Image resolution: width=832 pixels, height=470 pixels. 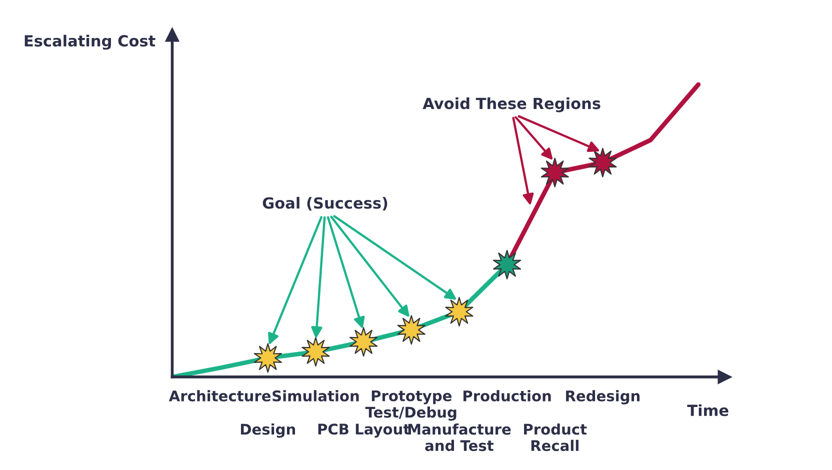 What do you see at coordinates (364, 431) in the screenshot?
I see `x-tick-label: PCB Layout` at bounding box center [364, 431].